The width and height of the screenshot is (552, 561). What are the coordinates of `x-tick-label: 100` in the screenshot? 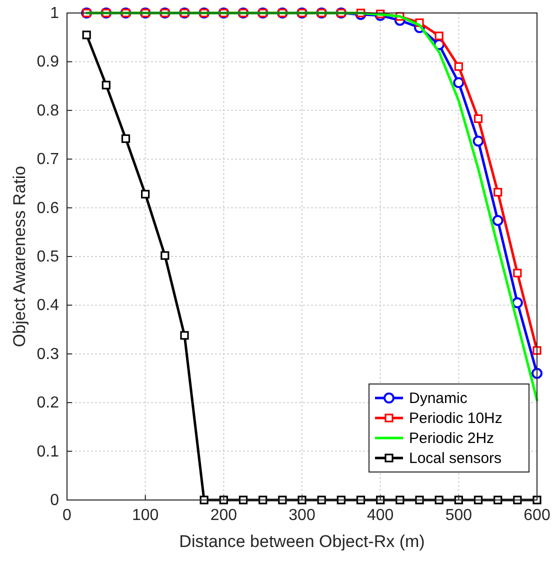 It's located at (145, 515).